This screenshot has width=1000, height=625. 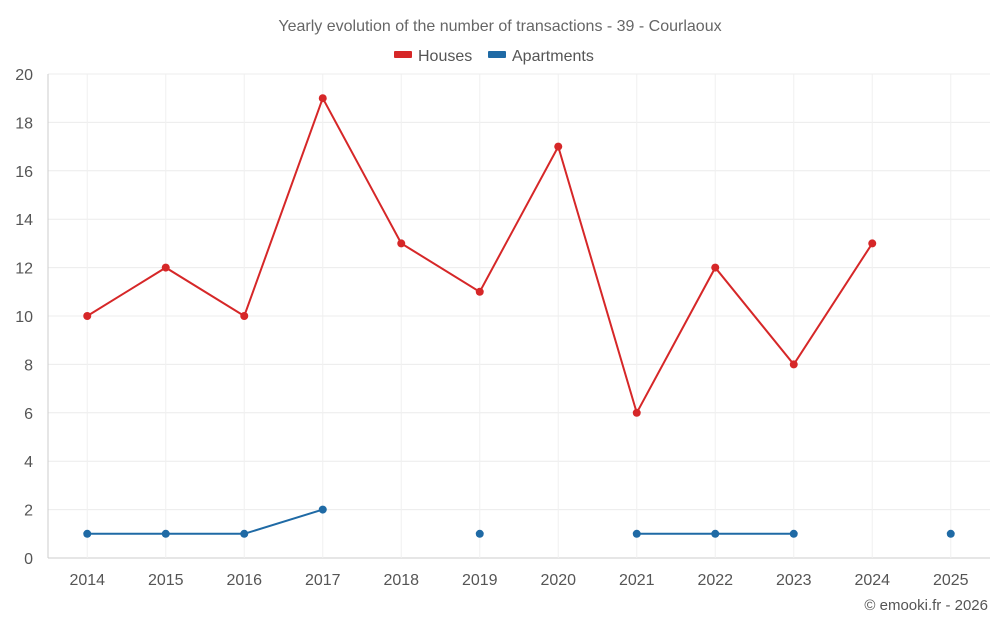 I want to click on apartments-point-2016, so click(x=244, y=533).